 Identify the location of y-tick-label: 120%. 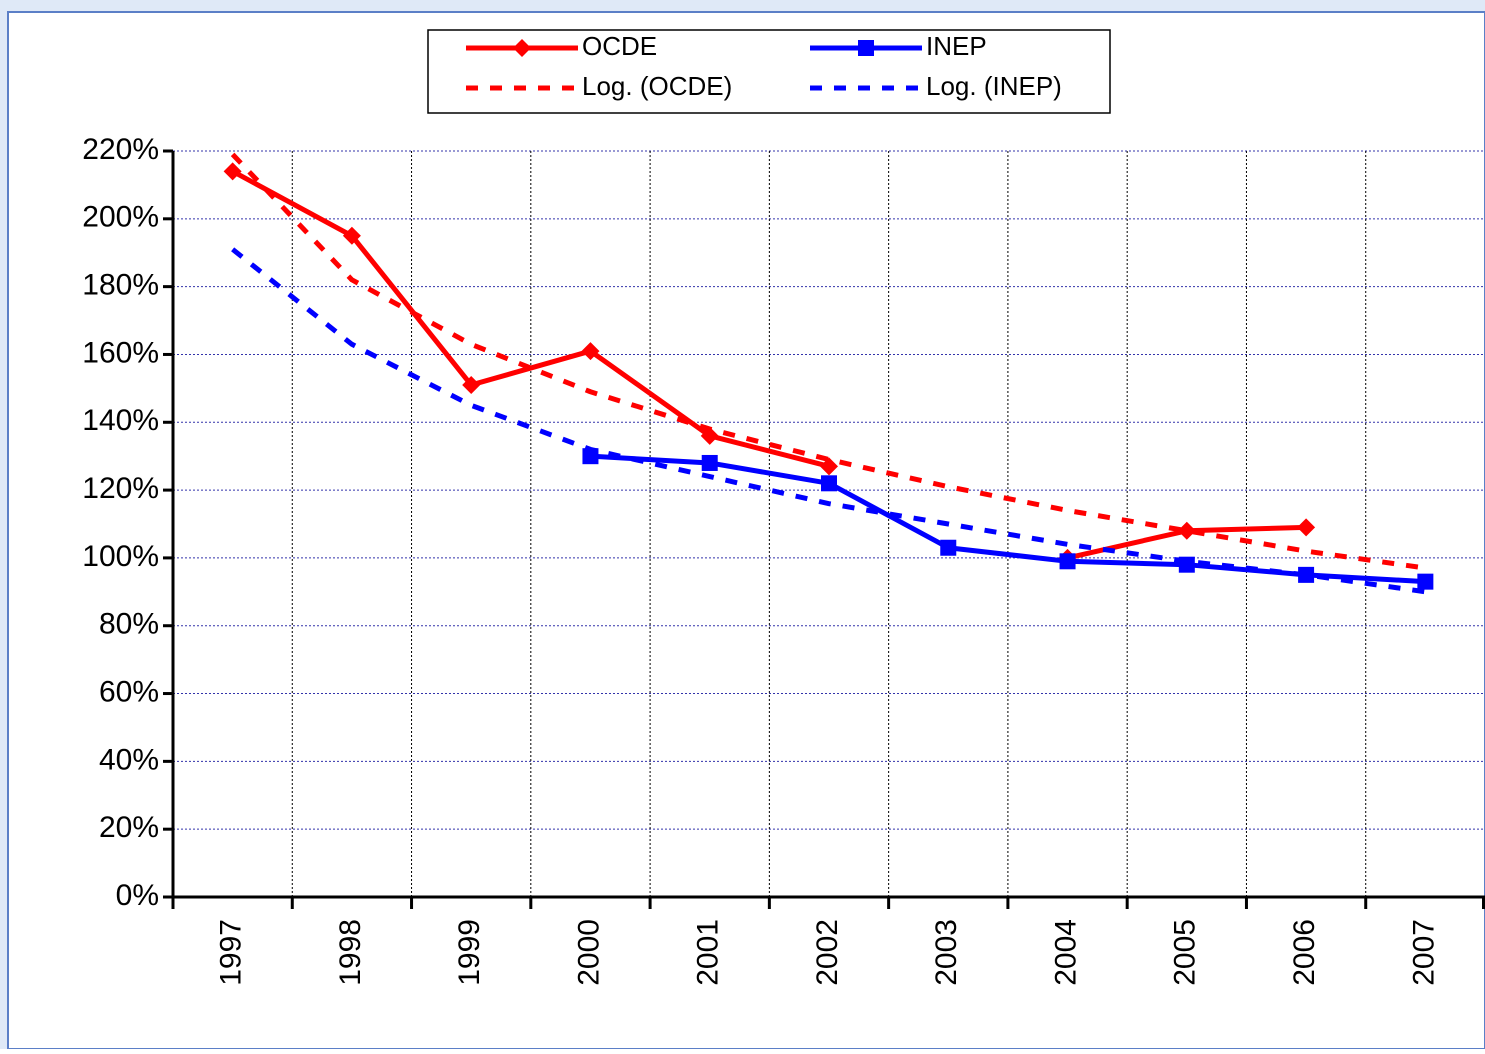
(120, 488).